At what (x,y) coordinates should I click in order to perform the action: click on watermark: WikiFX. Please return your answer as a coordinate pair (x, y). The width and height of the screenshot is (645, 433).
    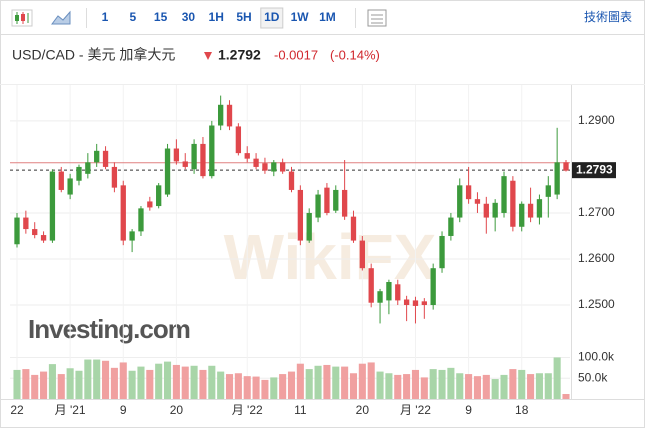
    Looking at the image, I should click on (330, 257).